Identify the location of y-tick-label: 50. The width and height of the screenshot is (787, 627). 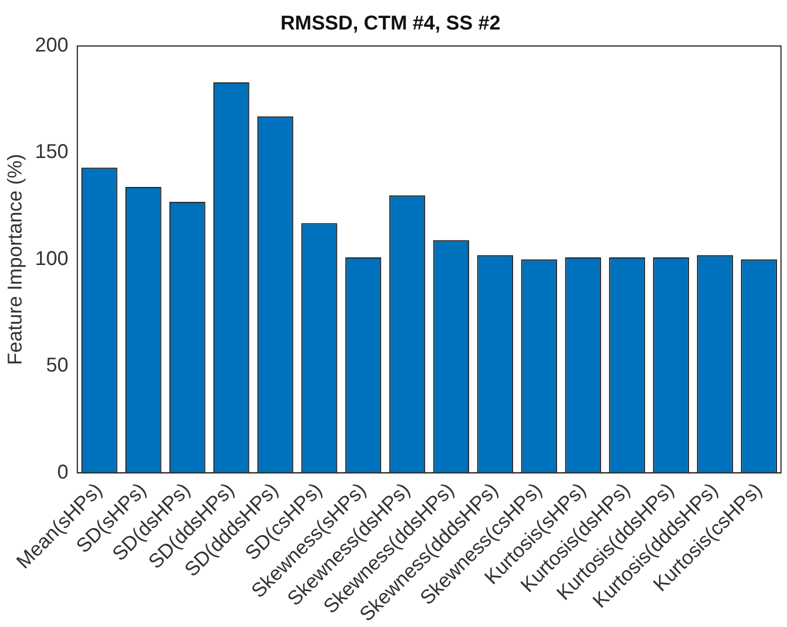
(57, 365).